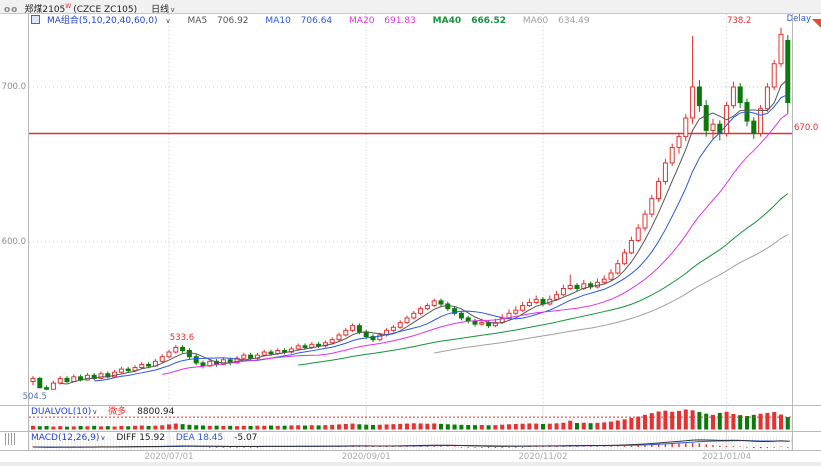 The width and height of the screenshot is (821, 466). What do you see at coordinates (410, 441) in the screenshot?
I see `macd-panel-canvas` at bounding box center [410, 441].